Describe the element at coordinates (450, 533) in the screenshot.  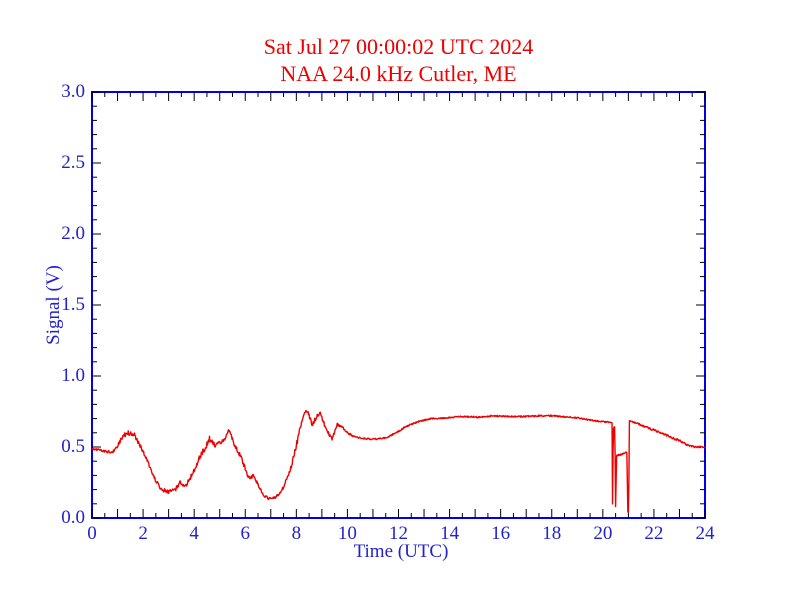
I see `x-tick-label: 14` at that location.